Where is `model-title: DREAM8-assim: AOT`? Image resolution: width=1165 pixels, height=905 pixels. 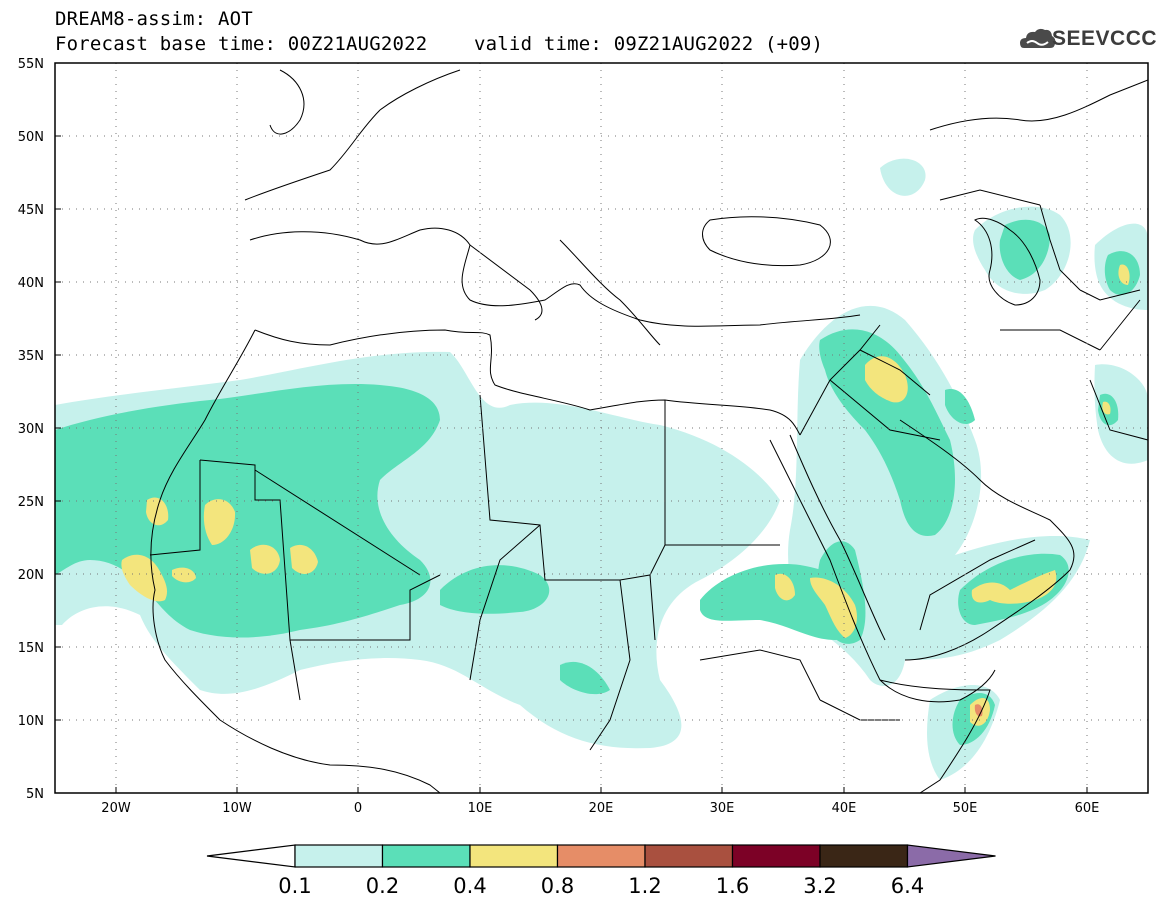 model-title: DREAM8-assim: AOT is located at coordinates (154, 19).